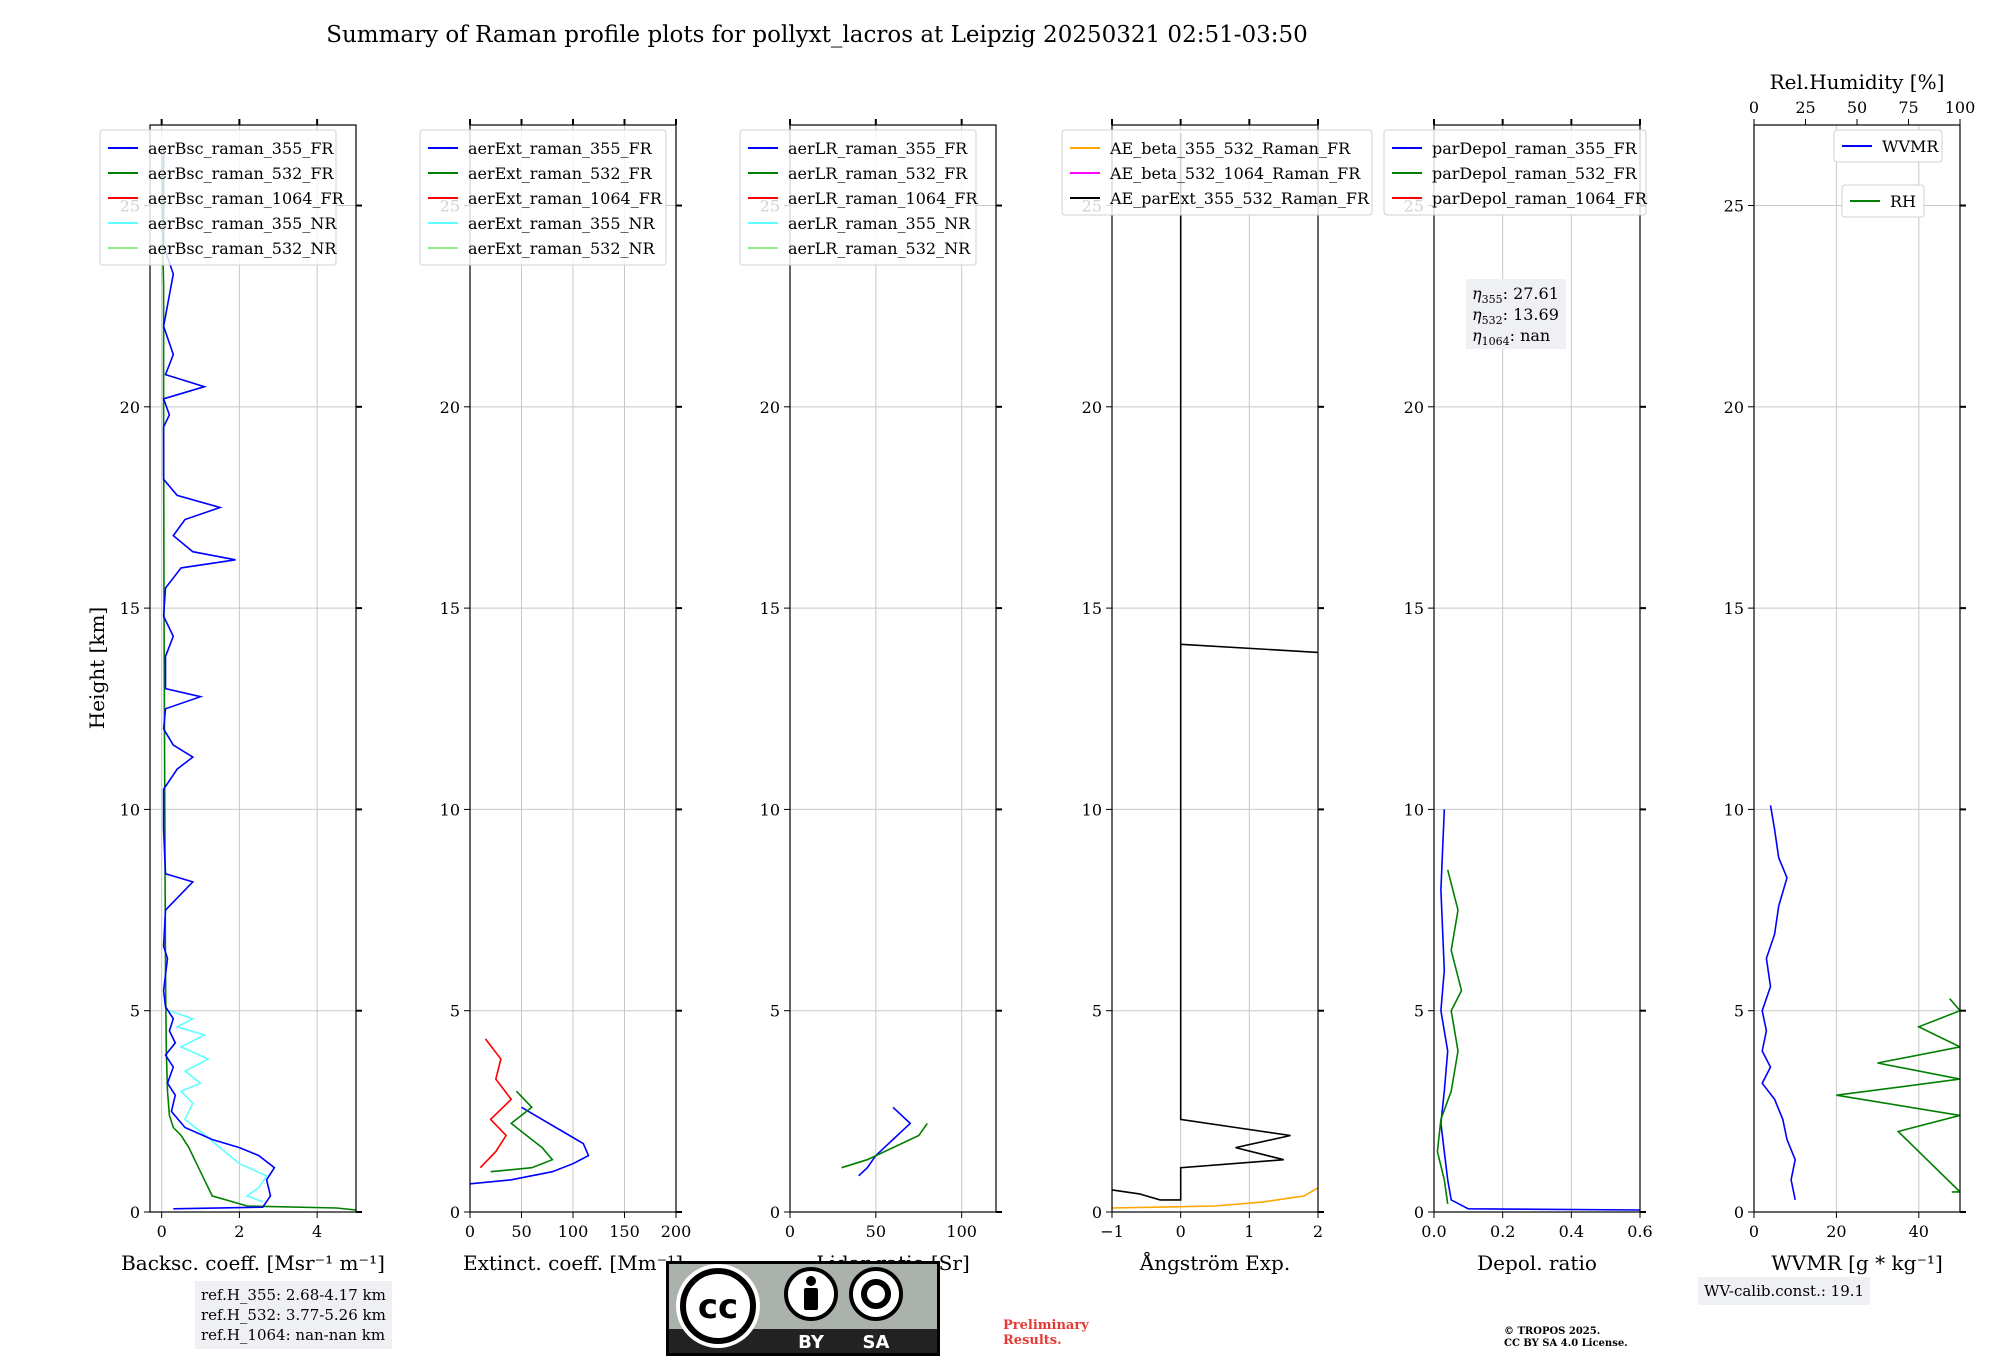  I want to click on series-line-aerLR_raman_355_FR, so click(885, 1141).